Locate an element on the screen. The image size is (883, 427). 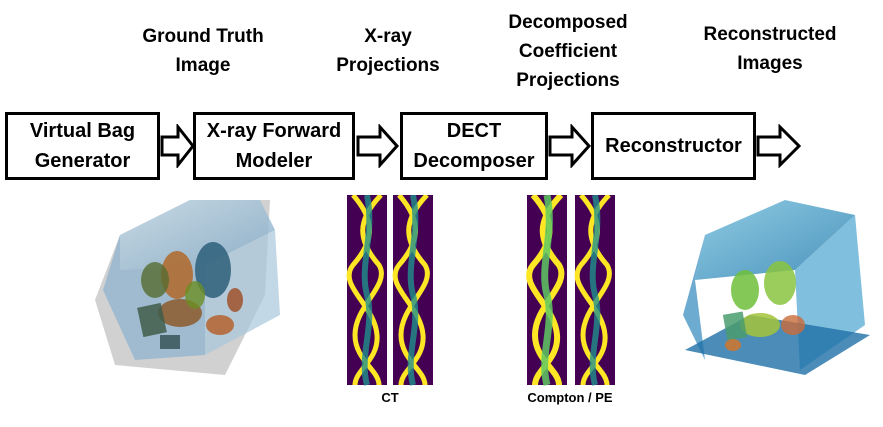
compton-pe-caption: Compton / PE is located at coordinates (570, 397).